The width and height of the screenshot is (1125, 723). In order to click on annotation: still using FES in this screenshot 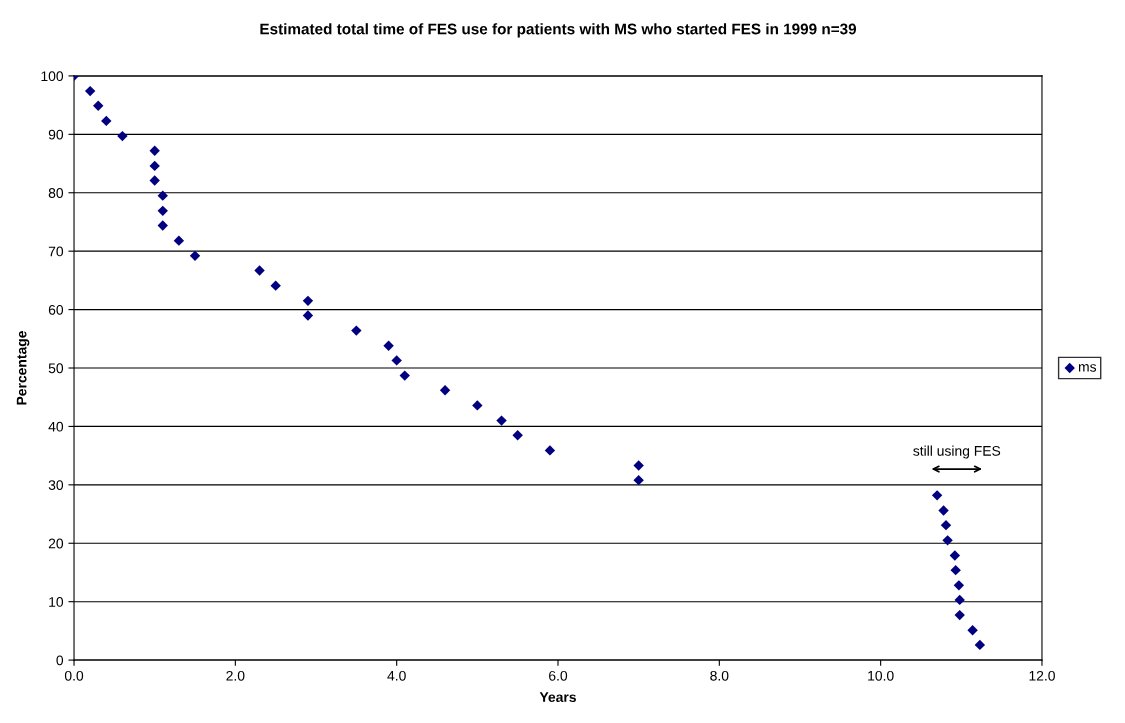, I will do `click(957, 452)`.